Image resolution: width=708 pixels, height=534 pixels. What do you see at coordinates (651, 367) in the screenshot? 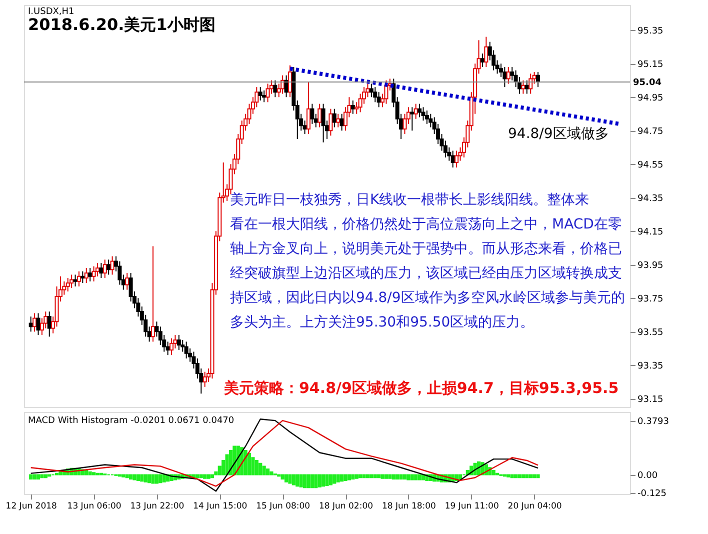
I see `y-tick-label: 93.35` at bounding box center [651, 367].